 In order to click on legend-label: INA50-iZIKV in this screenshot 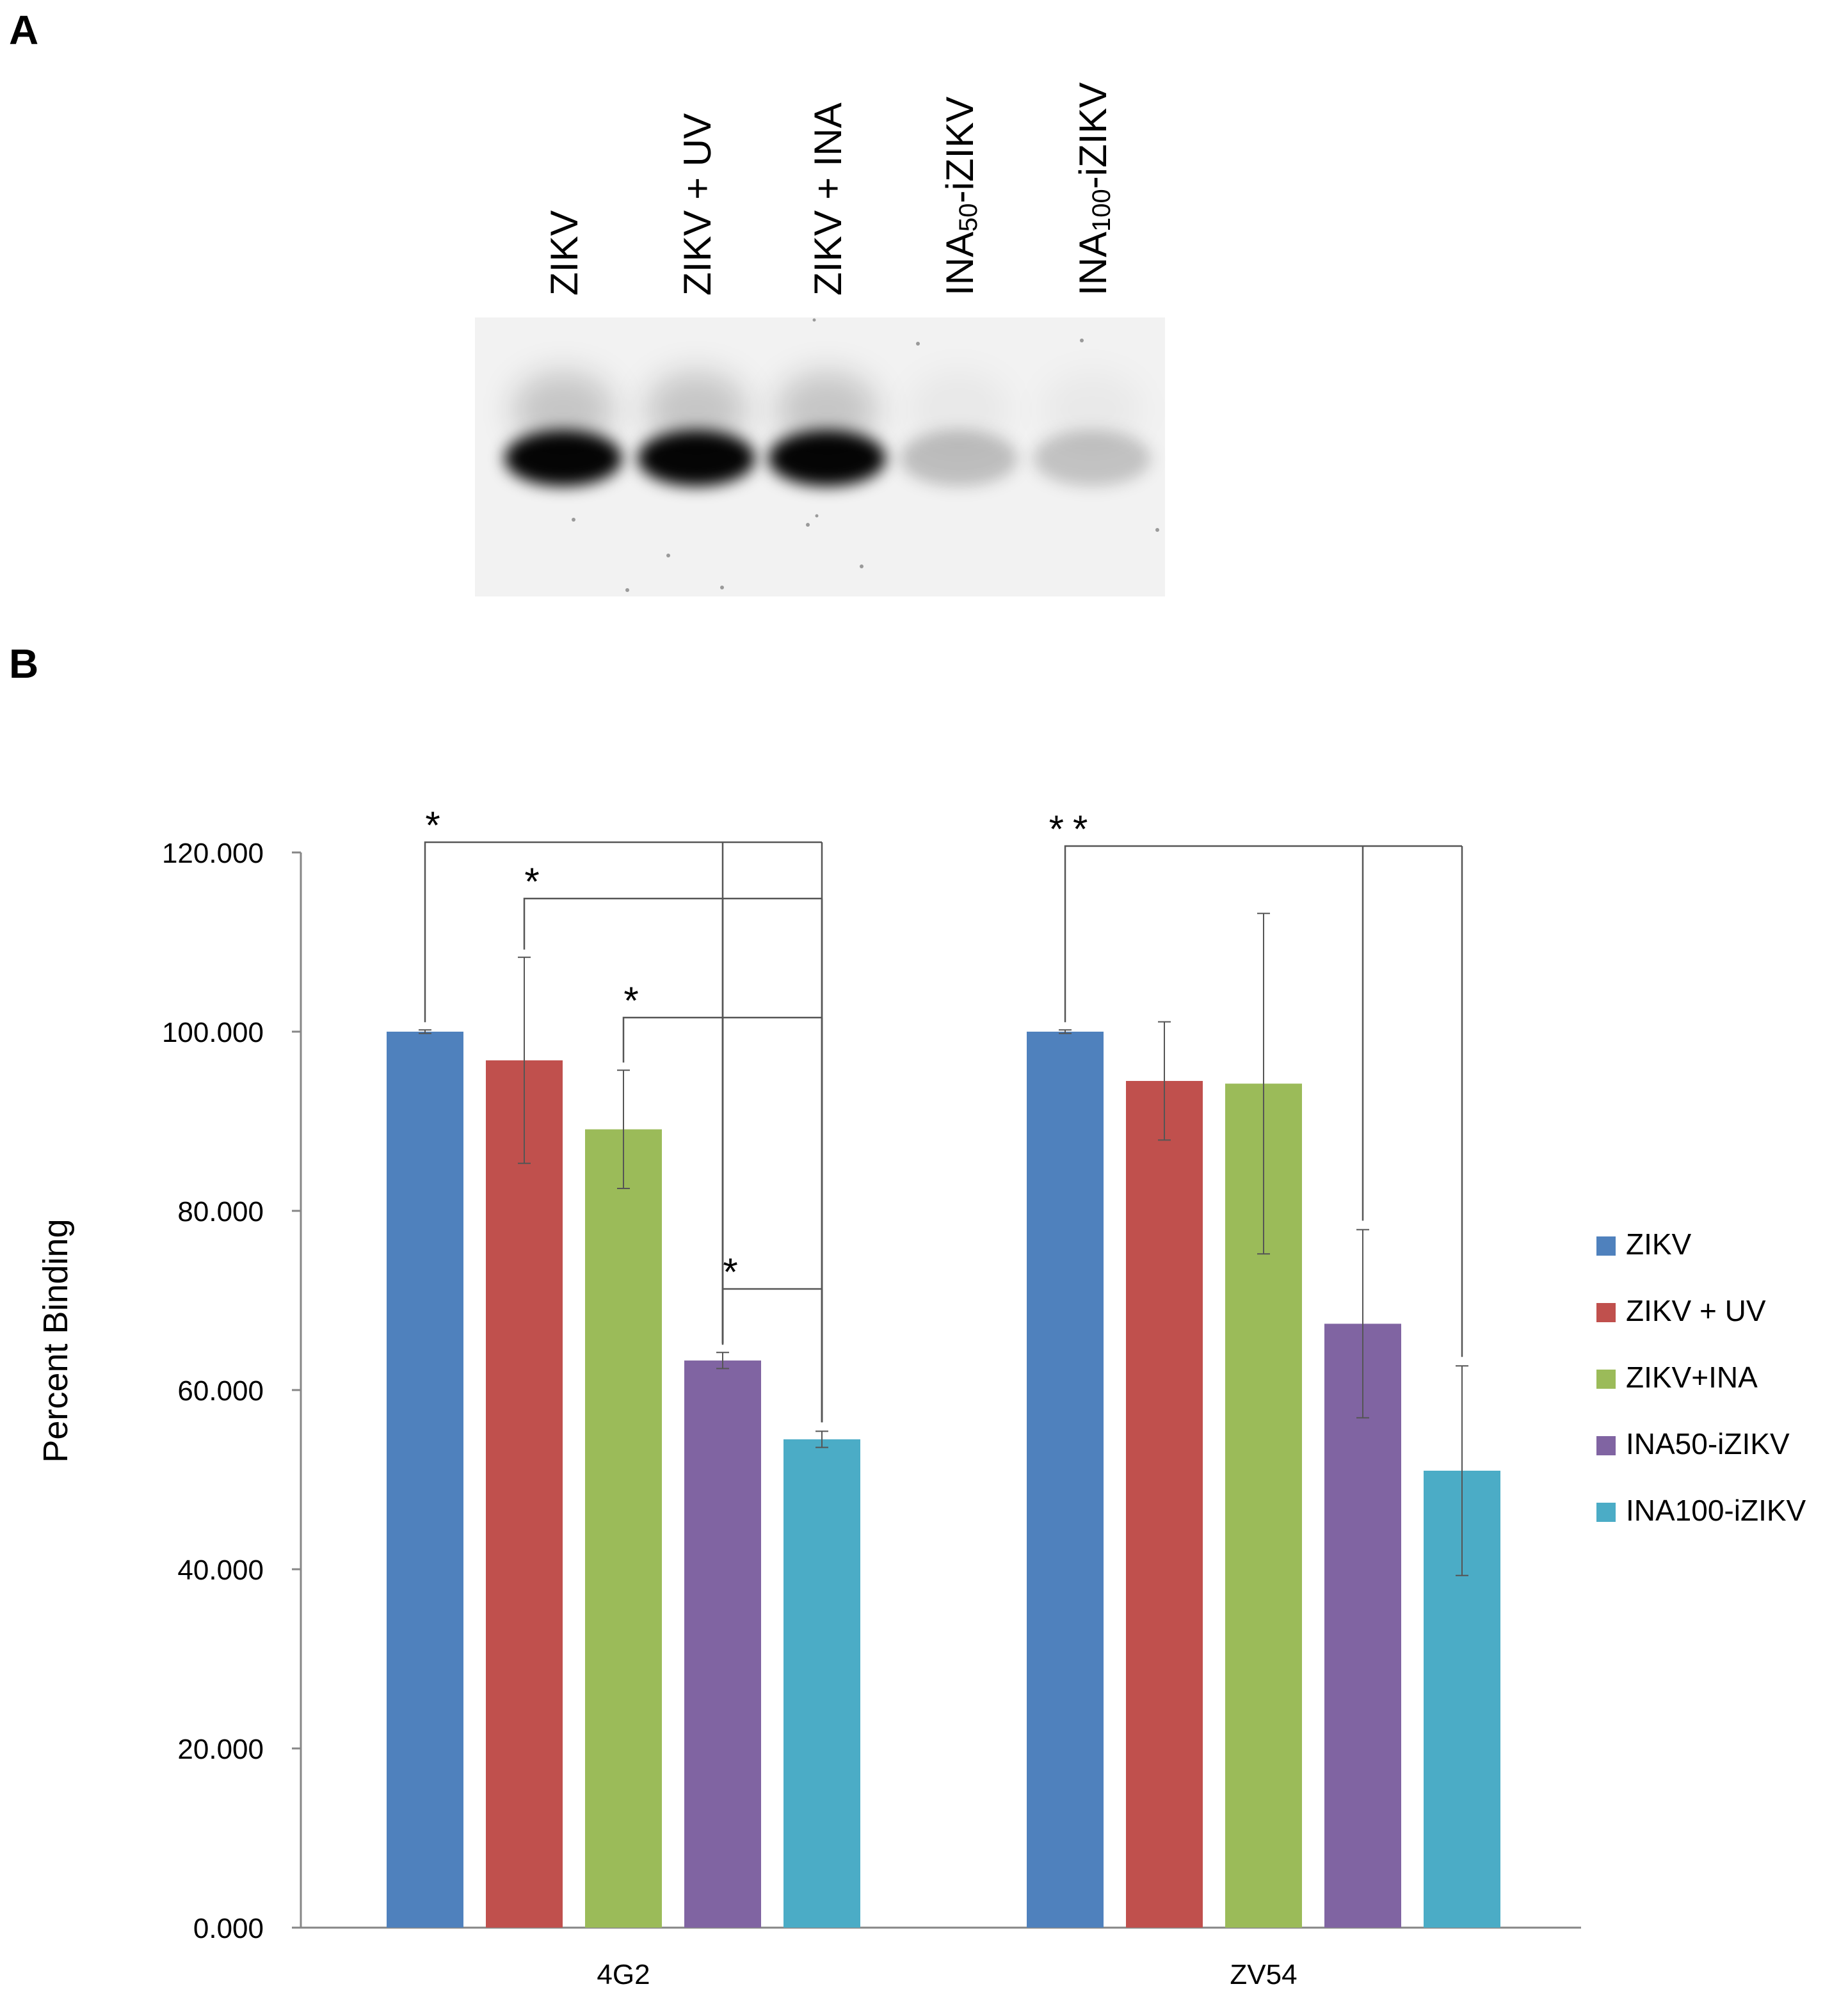, I will do `click(1708, 1444)`.